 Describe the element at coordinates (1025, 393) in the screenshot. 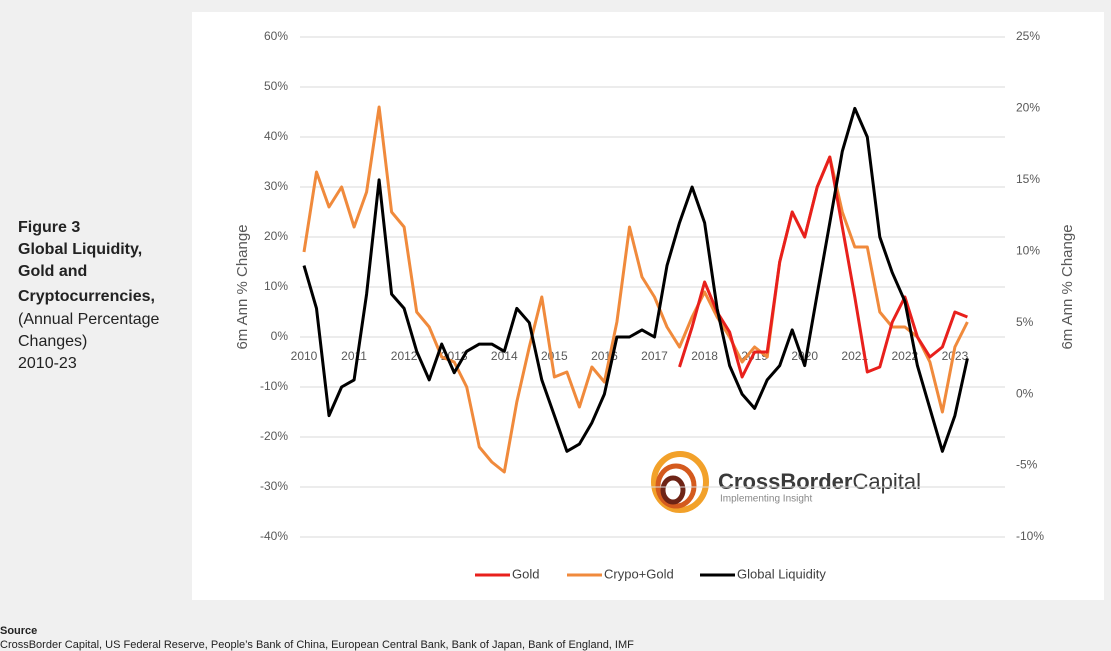

I see `y2-tick-label: 0%` at that location.